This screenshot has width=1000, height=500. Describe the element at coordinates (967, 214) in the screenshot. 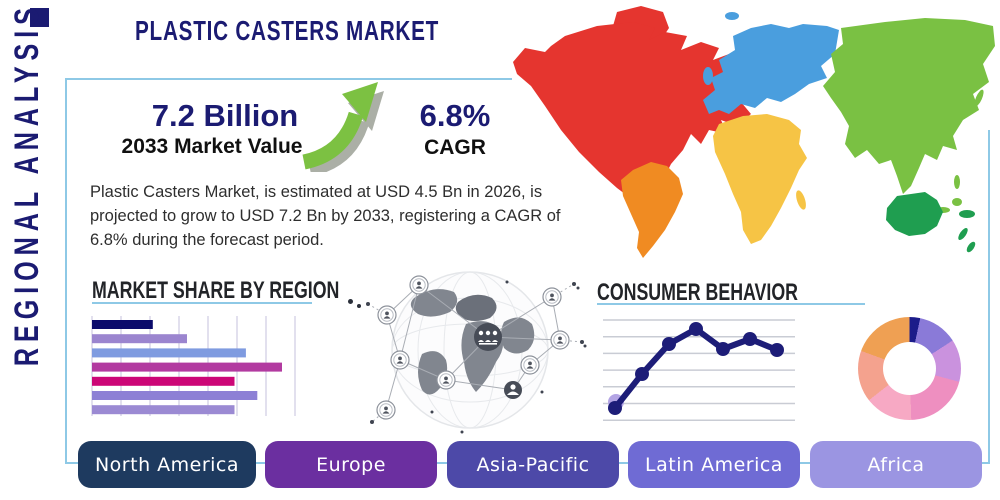

I see `map-new-guinea` at that location.